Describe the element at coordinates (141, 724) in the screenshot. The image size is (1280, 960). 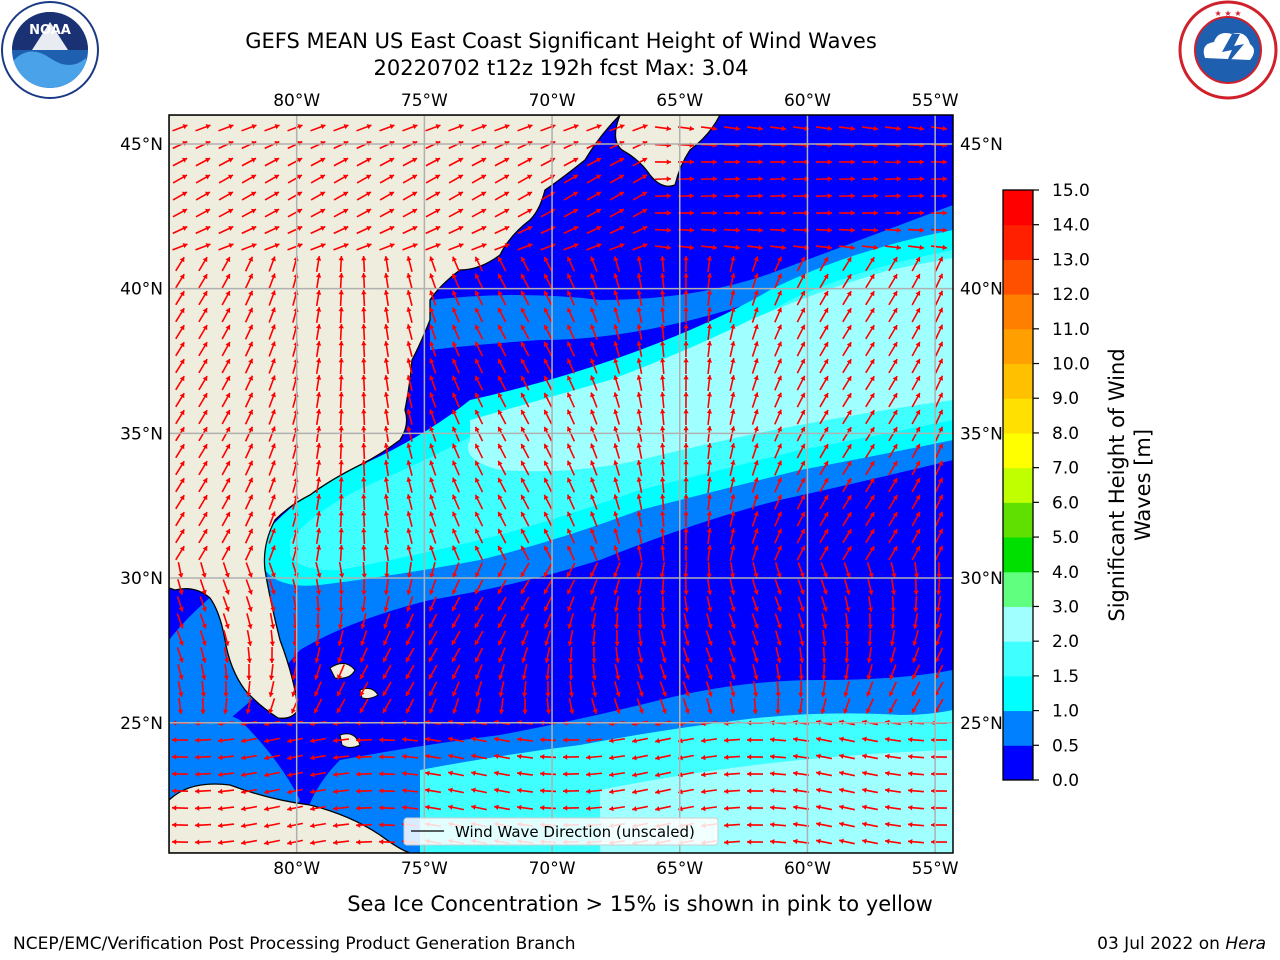
I see `lat-label-left-4: 25°N` at that location.